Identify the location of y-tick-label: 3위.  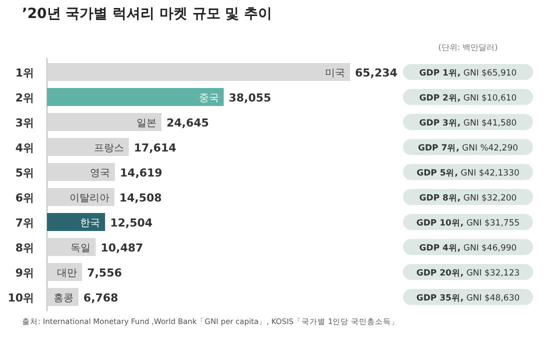
(24, 123).